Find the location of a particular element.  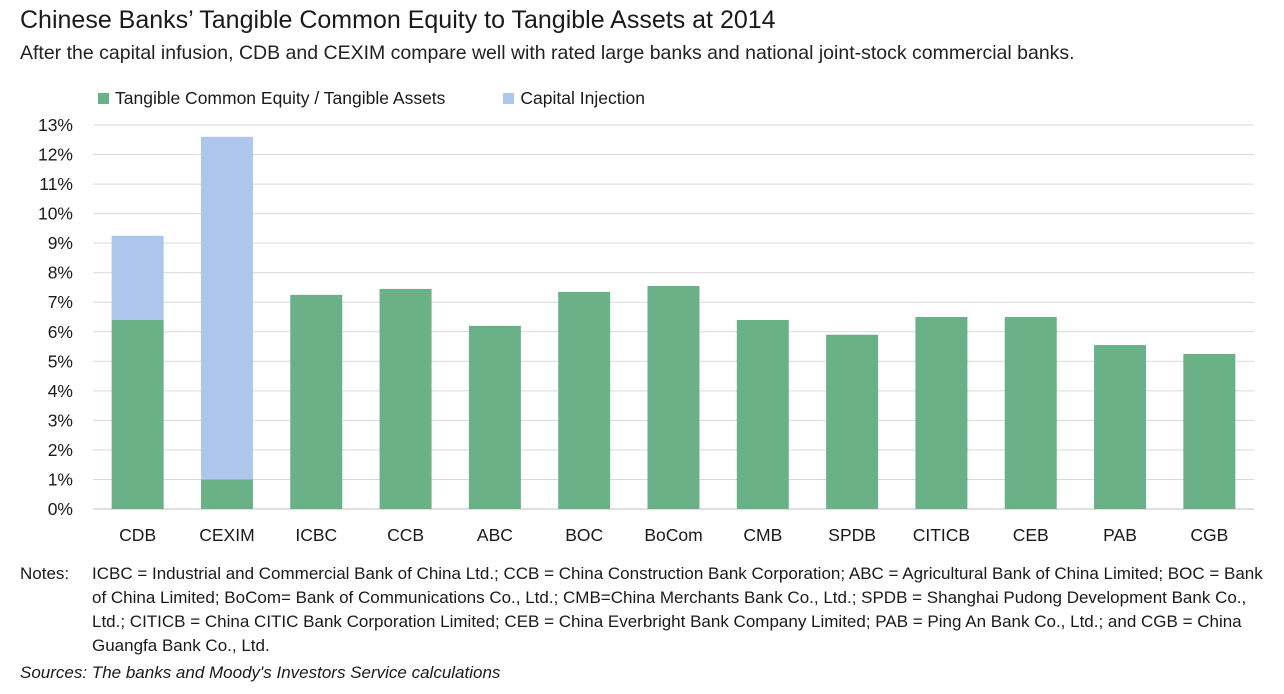

y-tick-label: 9% is located at coordinates (60, 243).